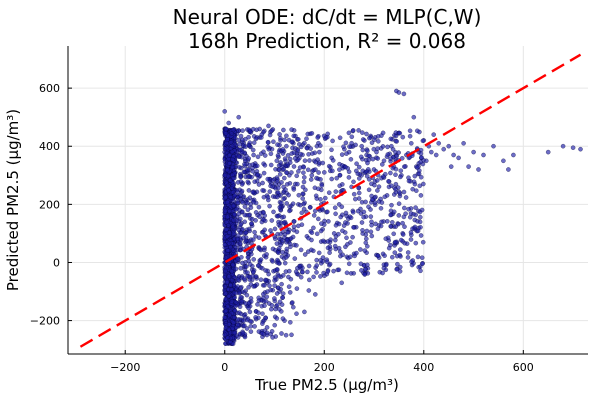 The width and height of the screenshot is (600, 400). Describe the element at coordinates (327, 41) in the screenshot. I see `chart-subtitle: 168h Prediction, R² = 0.068` at that location.